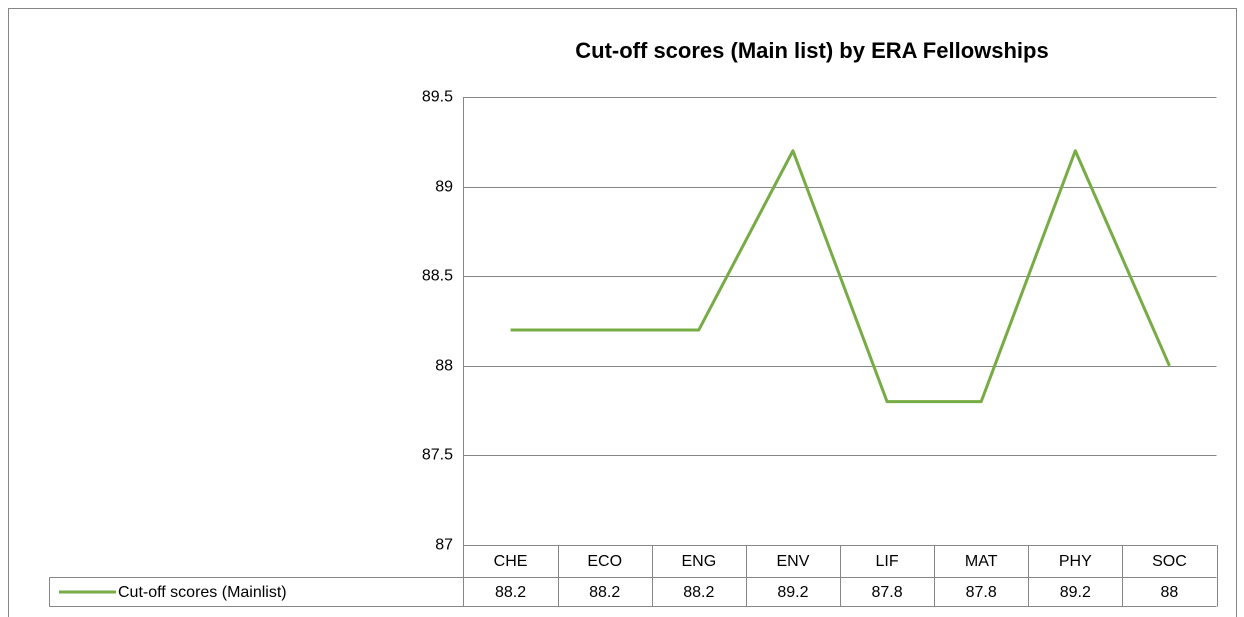 Image resolution: width=1244 pixels, height=617 pixels. I want to click on x-tick-label: ENV, so click(792, 561).